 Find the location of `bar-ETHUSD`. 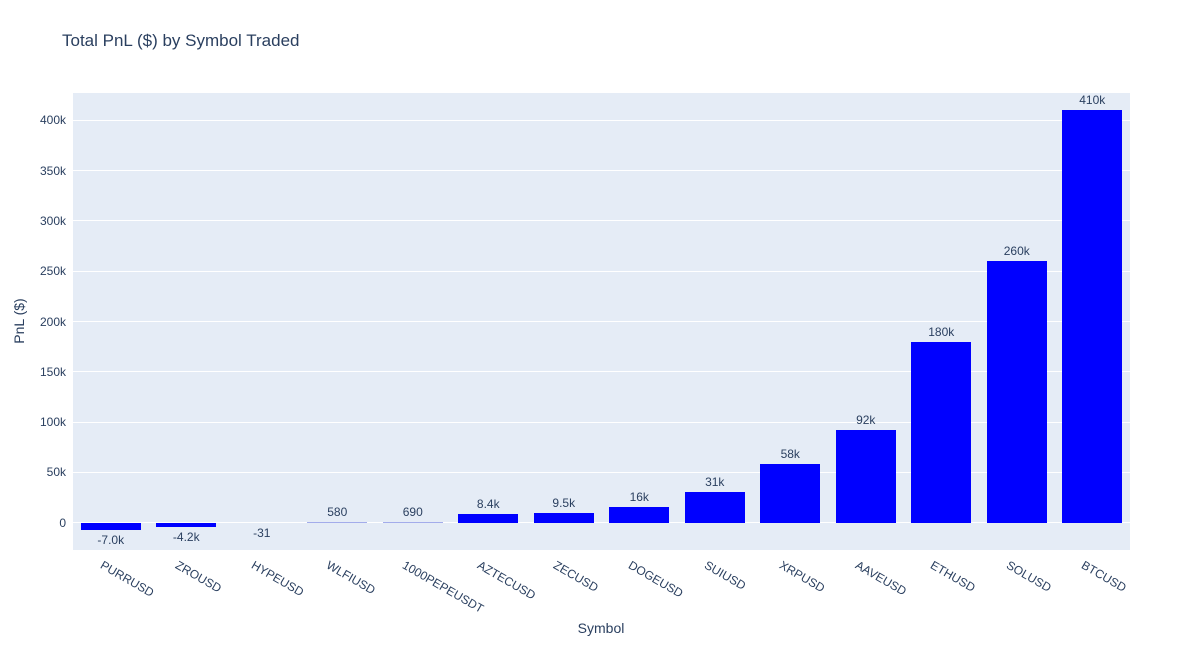

bar-ETHUSD is located at coordinates (941, 432).